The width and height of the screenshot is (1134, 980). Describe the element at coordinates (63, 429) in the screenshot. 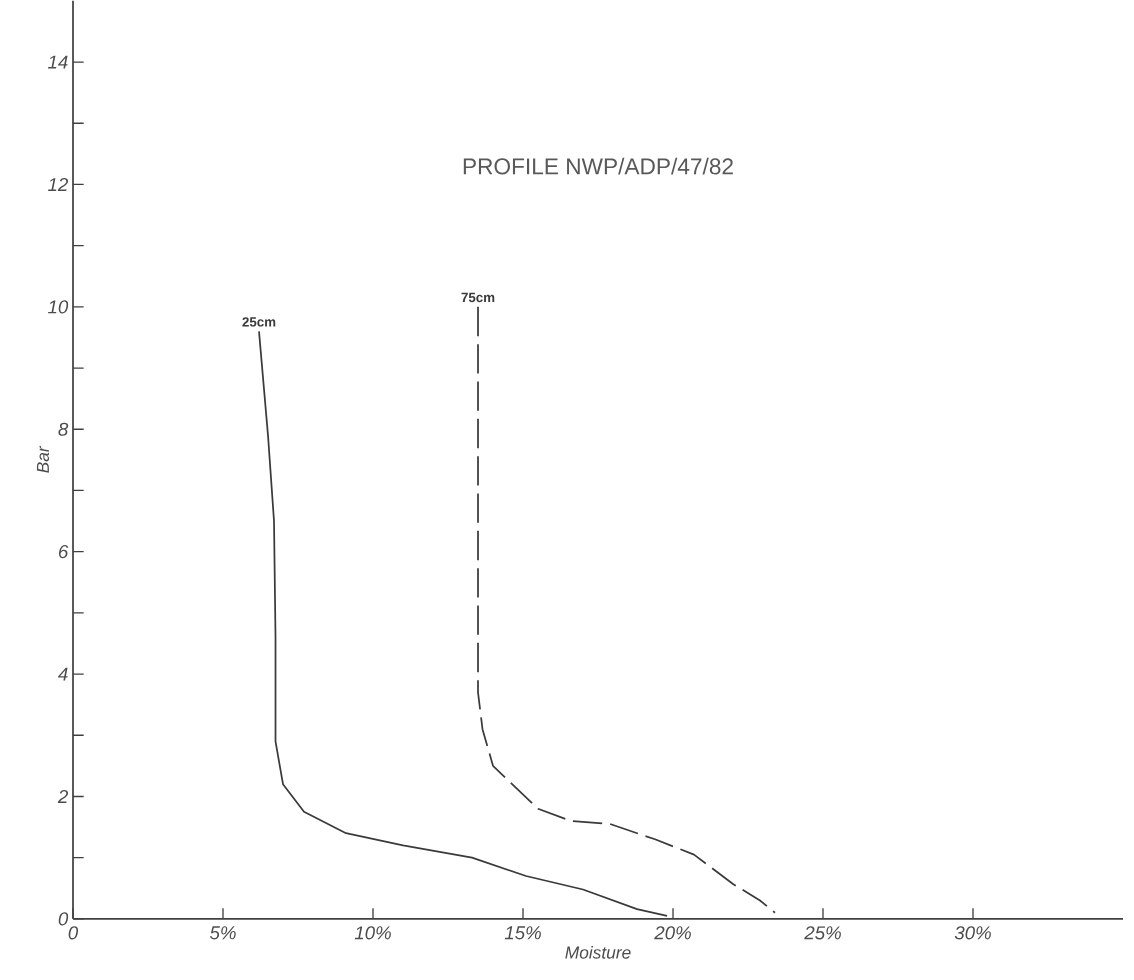

I see `y-tick-label: 8` at that location.